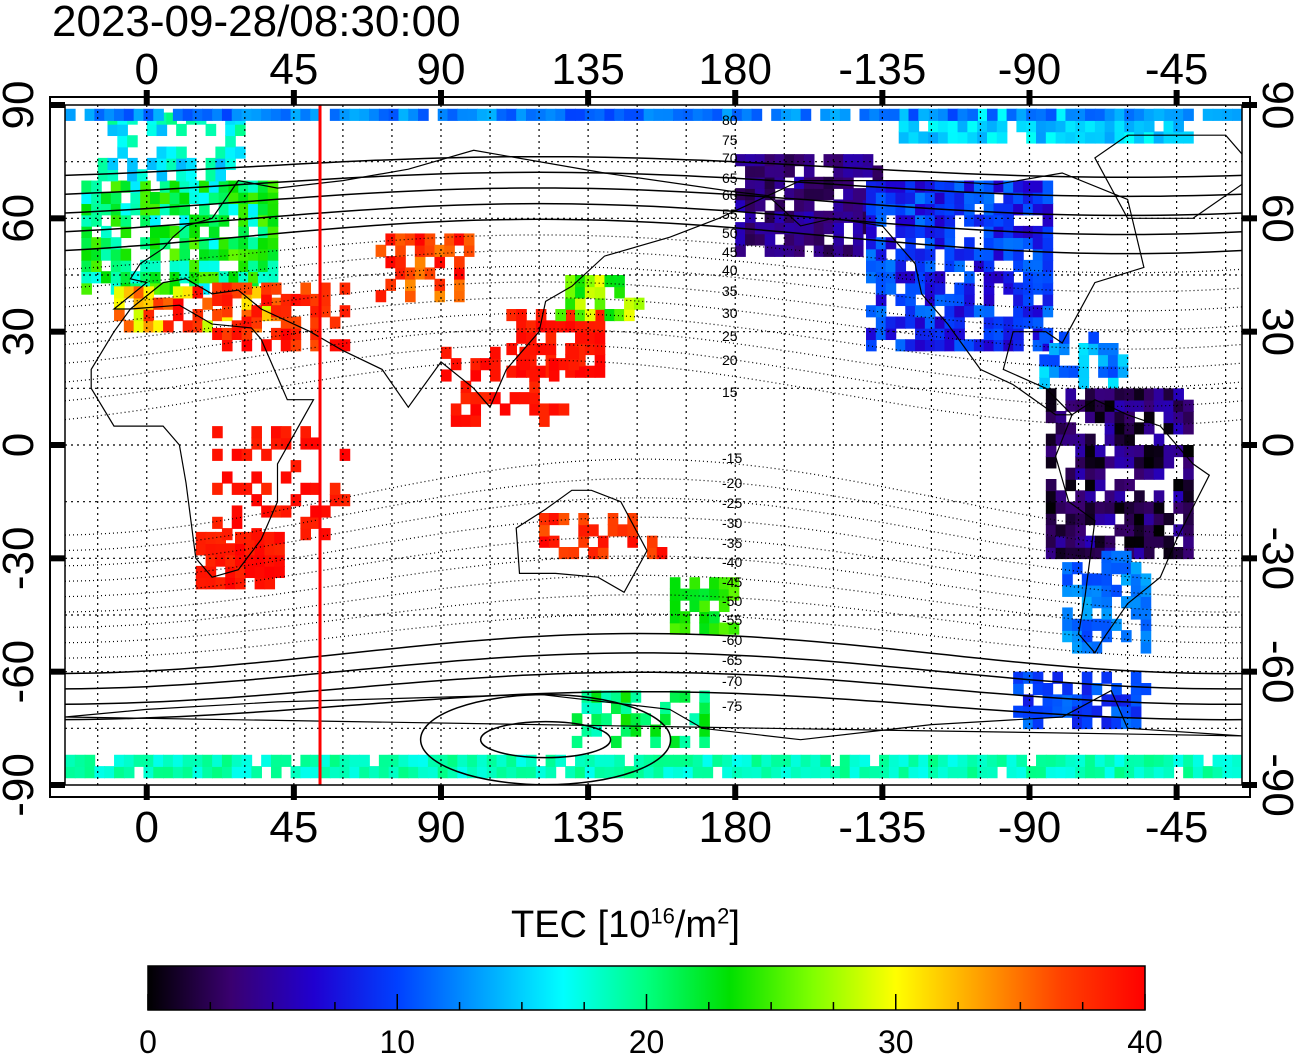 Image resolution: width=1294 pixels, height=1057 pixels. Describe the element at coordinates (734, 925) in the screenshot. I see `colorbar-title-close: ]` at that location.